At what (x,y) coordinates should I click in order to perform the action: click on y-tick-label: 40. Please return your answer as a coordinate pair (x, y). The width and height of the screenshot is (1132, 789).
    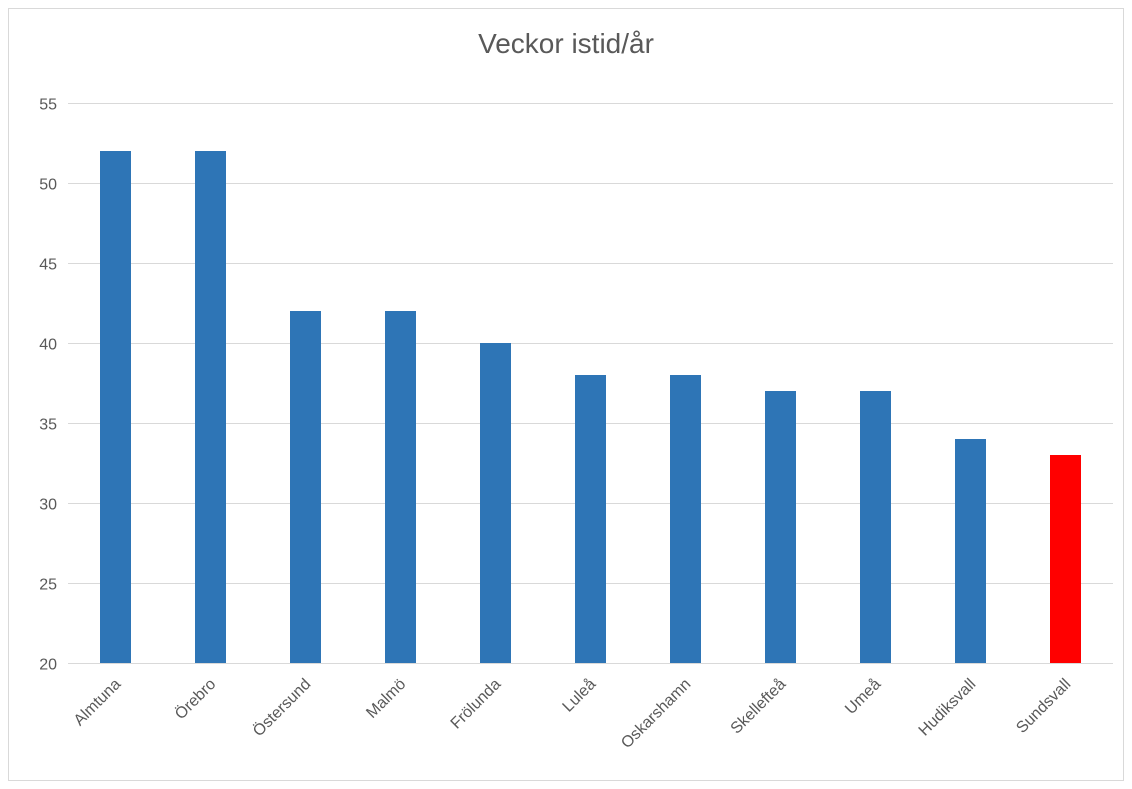
    Looking at the image, I should click on (48, 345).